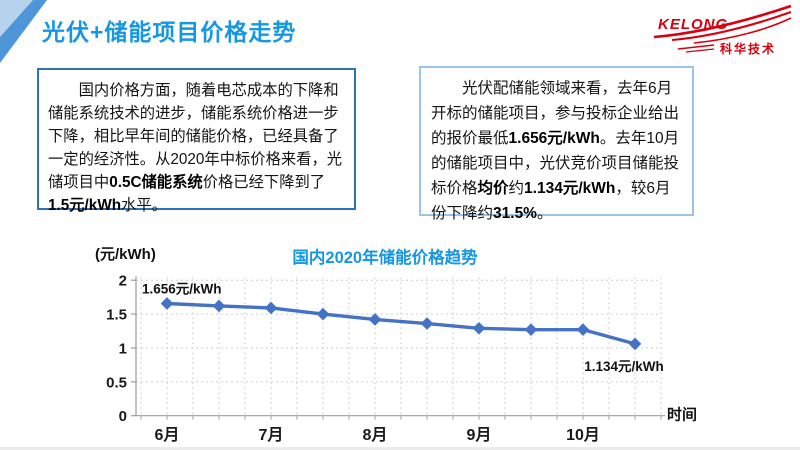 This screenshot has width=800, height=450. I want to click on chart-title: 国内2020年储能价格趋势, so click(385, 258).